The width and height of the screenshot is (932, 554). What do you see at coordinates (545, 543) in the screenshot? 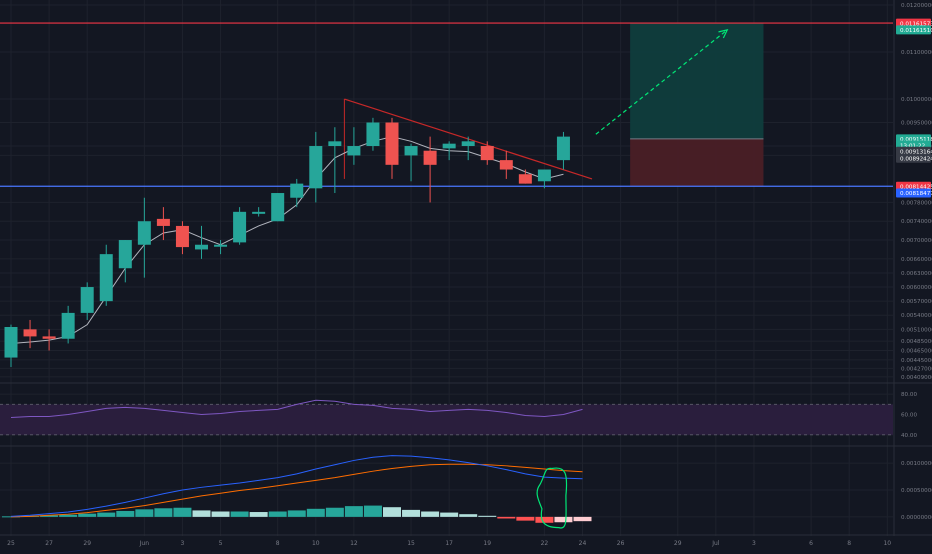
I see `time-tick-label: 22` at bounding box center [545, 543].